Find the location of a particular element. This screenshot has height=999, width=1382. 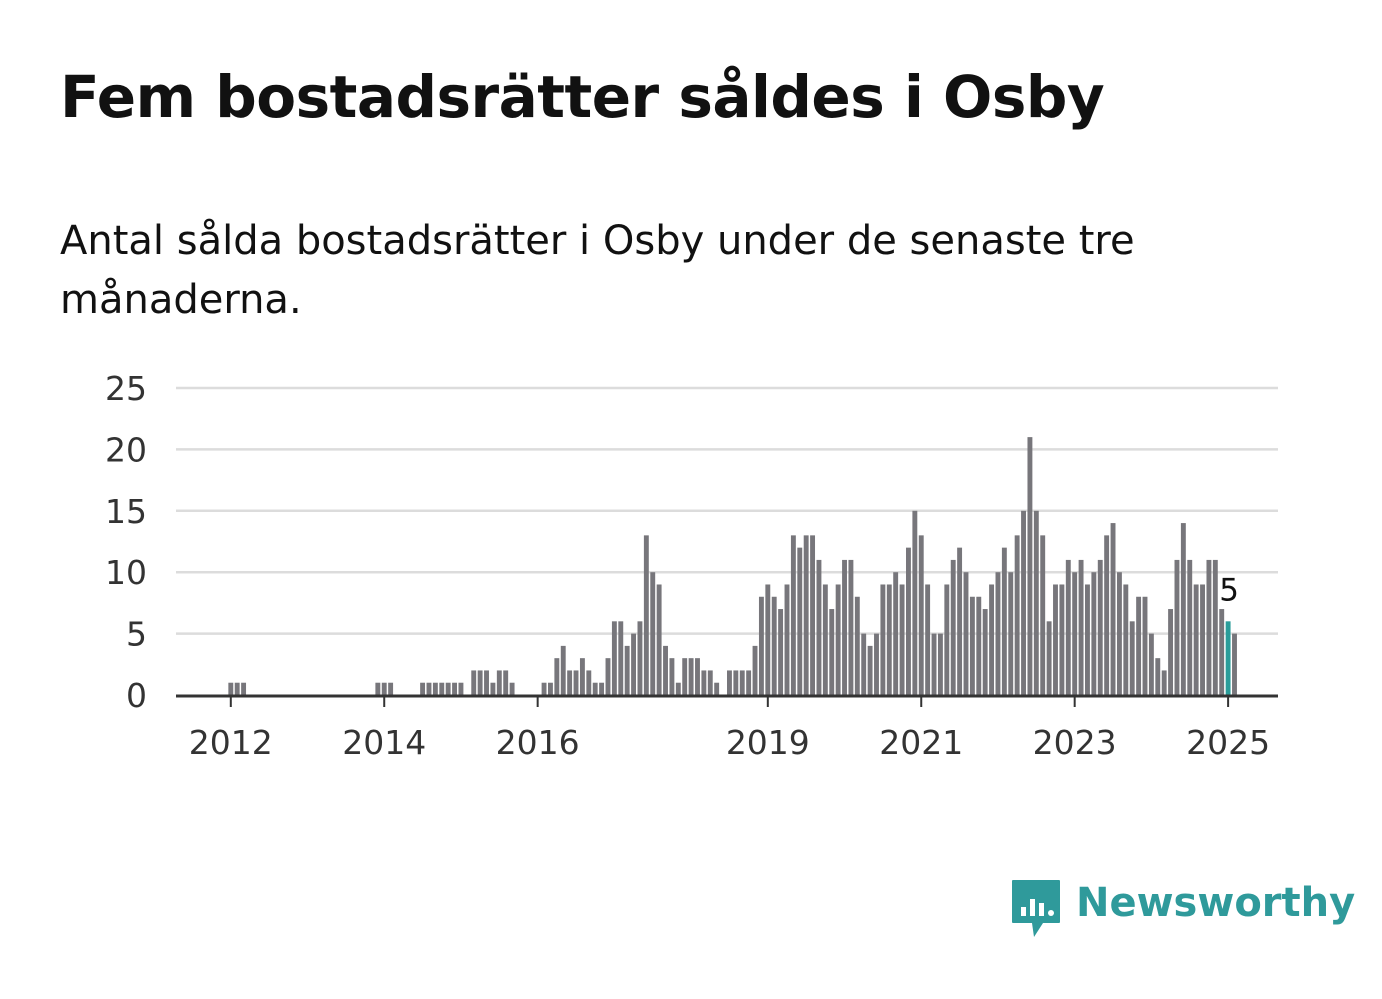

x-tick-label: 2016 is located at coordinates (538, 742).